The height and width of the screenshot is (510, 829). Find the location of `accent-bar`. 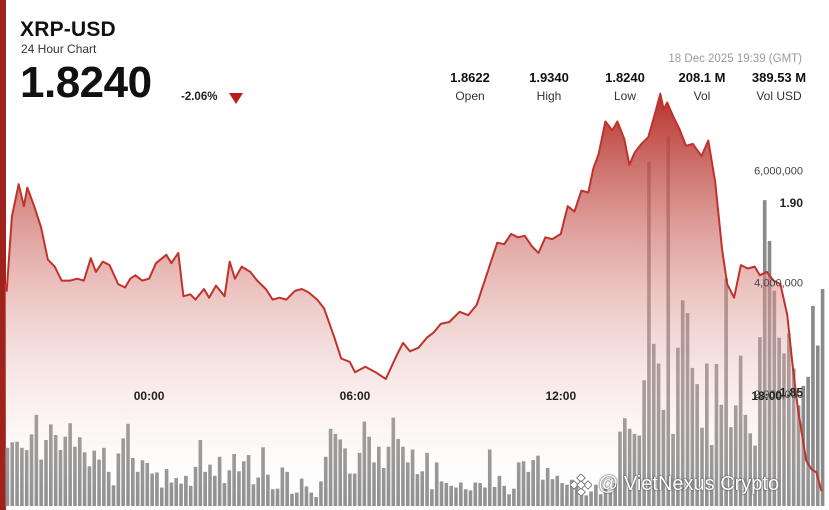

accent-bar is located at coordinates (3, 255).